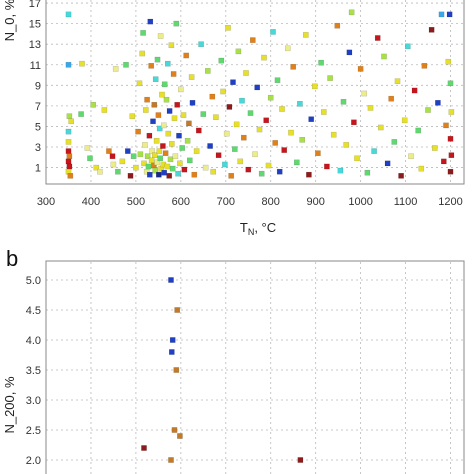 This screenshot has height=474, width=474. Describe the element at coordinates (33, 461) in the screenshot. I see `y-tick-label: 2.0` at that location.